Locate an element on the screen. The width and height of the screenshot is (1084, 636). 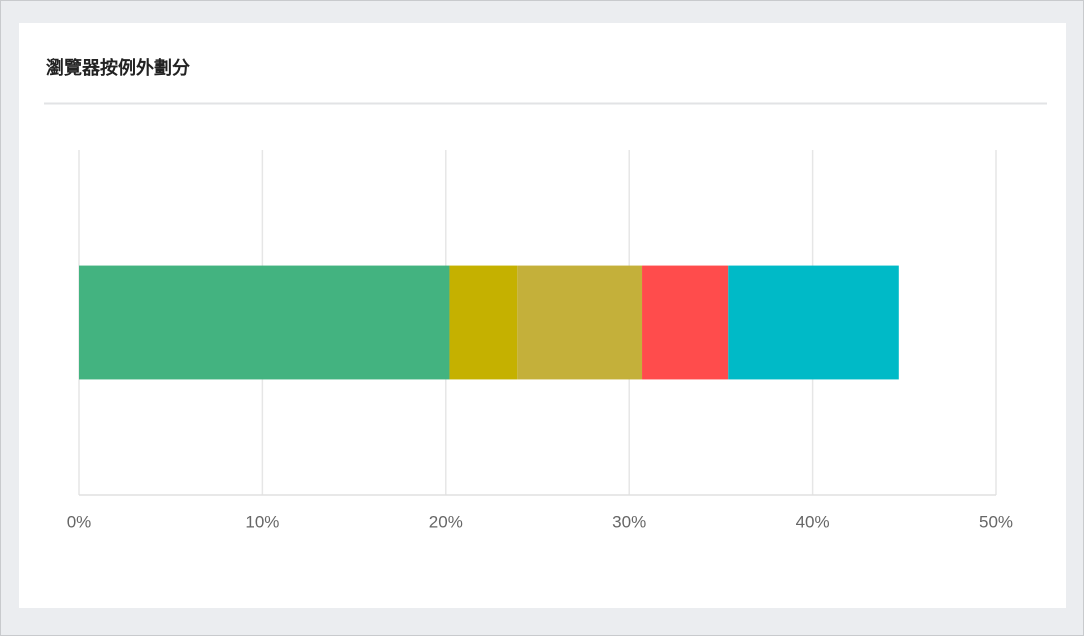
x-tick-label: 0% is located at coordinates (79, 521).